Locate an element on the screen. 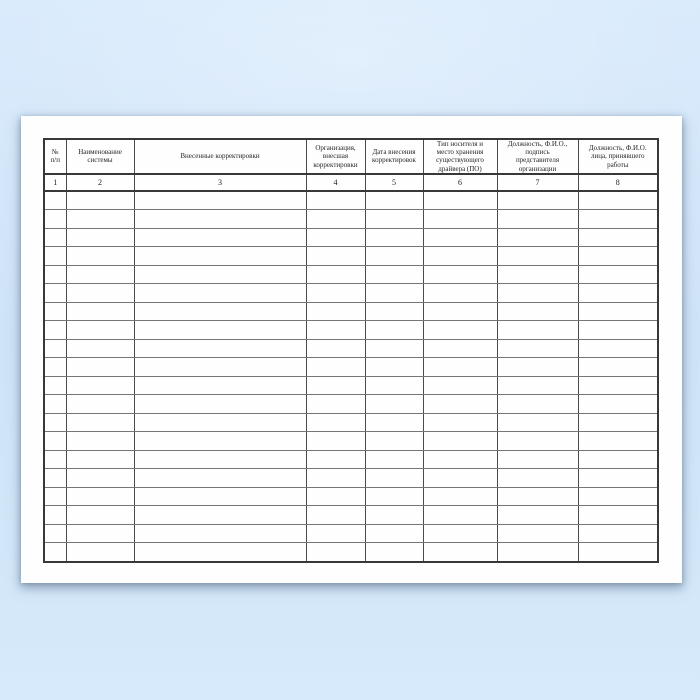 The height and width of the screenshot is (700, 700). column-number: 1 is located at coordinates (55, 182).